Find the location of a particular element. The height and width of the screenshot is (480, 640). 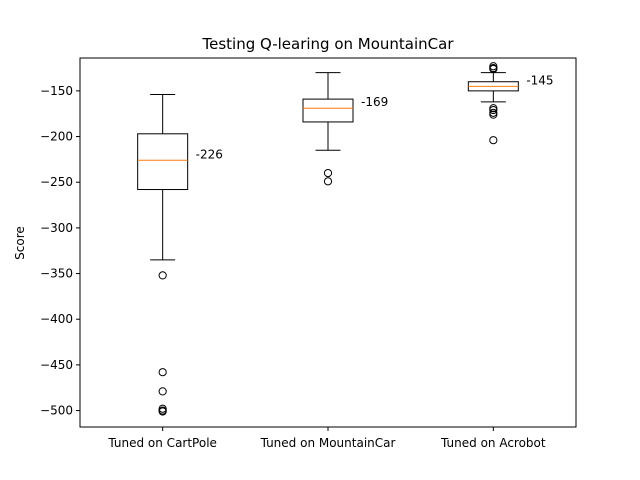

median-label: -145 is located at coordinates (539, 80).